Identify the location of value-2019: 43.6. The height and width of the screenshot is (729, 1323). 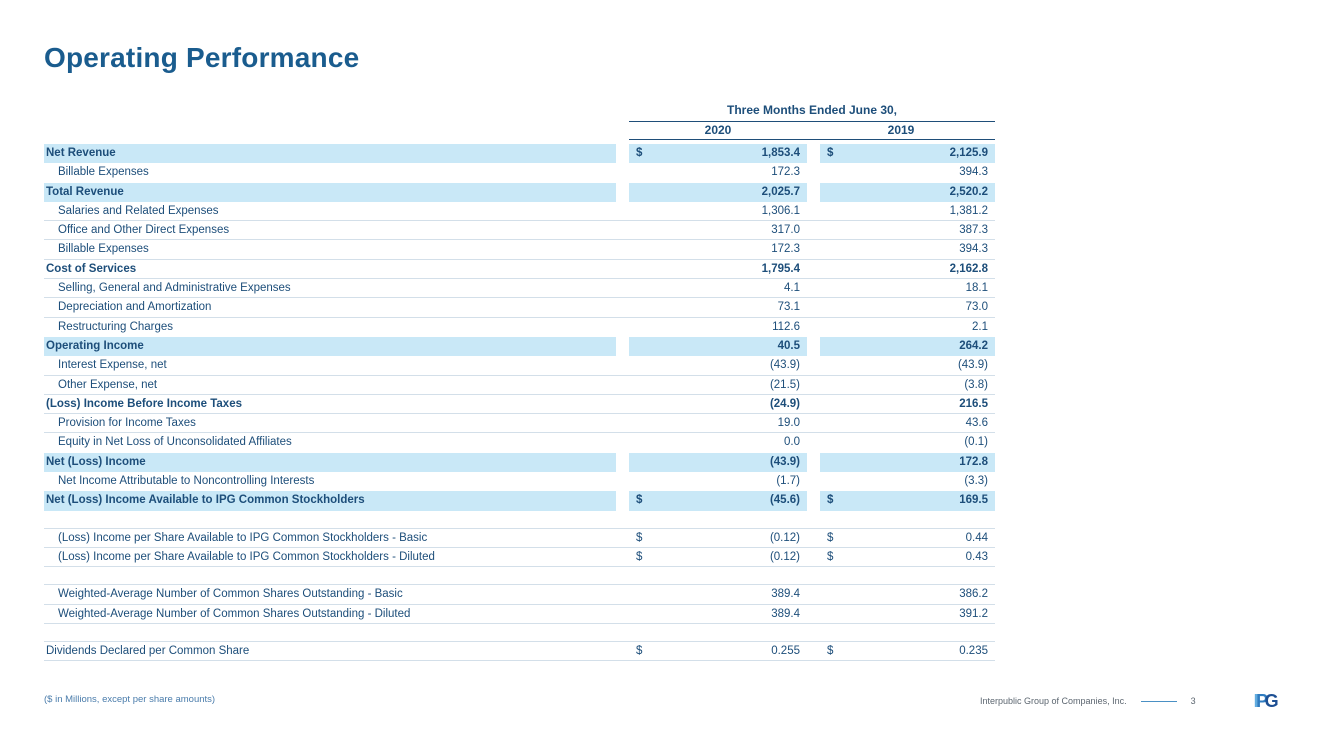
(976, 423).